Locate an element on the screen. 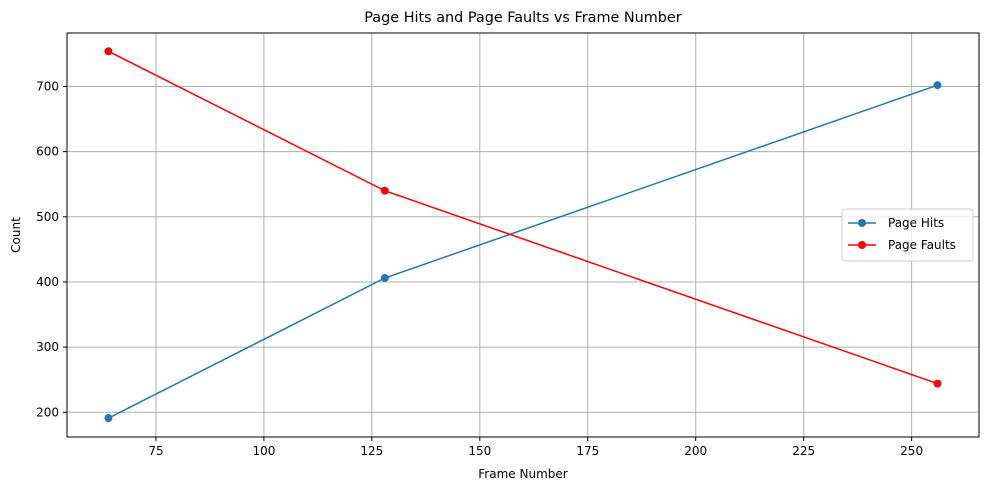 This screenshot has width=989, height=490. x-tick-label: 125 is located at coordinates (371, 451).